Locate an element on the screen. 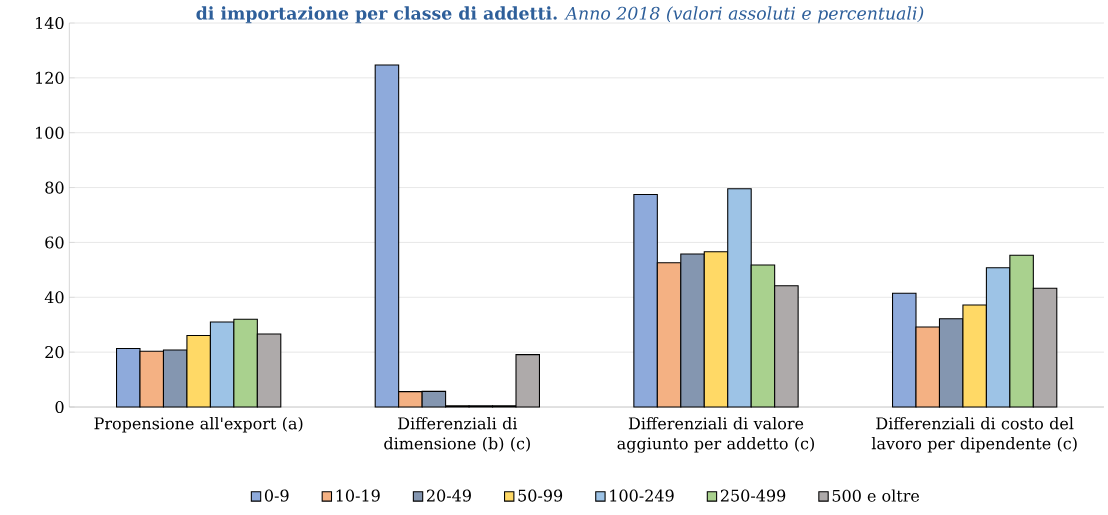 This screenshot has width=1108, height=515. x-tick-label: Differenziali di dimensione (b) (c) is located at coordinates (457, 434).